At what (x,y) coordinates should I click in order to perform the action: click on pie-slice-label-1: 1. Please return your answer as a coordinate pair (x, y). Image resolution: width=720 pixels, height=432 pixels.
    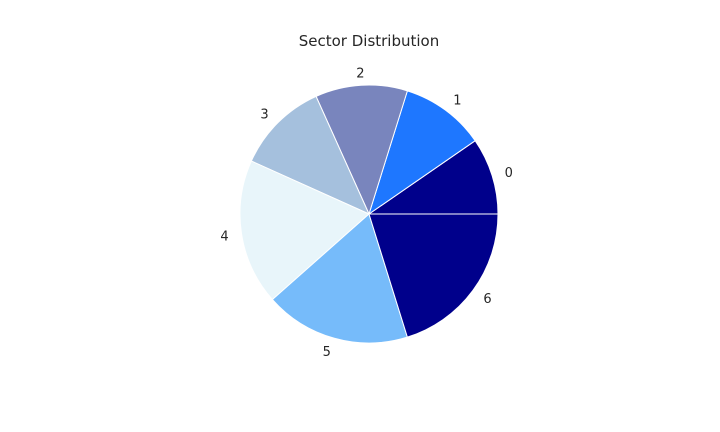
    Looking at the image, I should click on (457, 101).